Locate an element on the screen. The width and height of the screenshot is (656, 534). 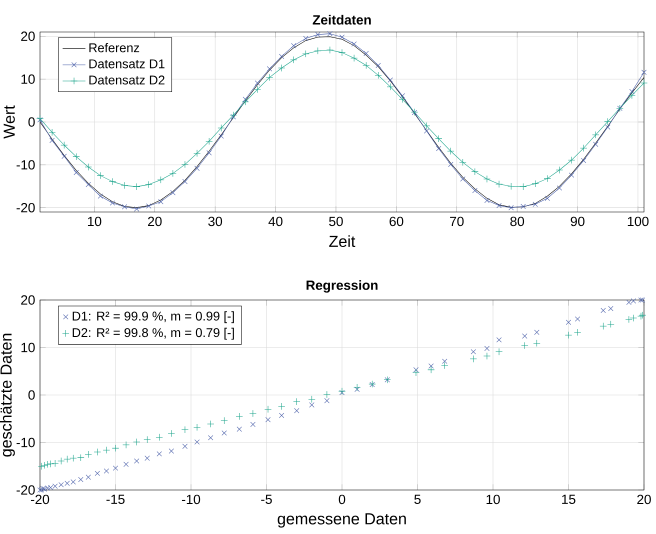
y-axis-title: geschätzte Daten is located at coordinates (7, 395).